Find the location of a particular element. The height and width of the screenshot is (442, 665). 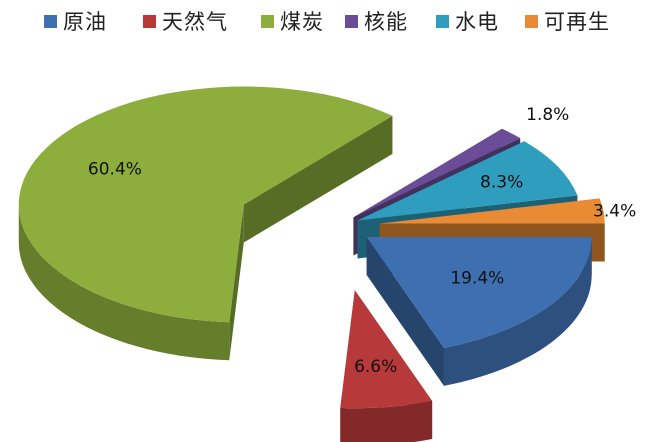

pie-slice-top-nuclear is located at coordinates (437, 173).